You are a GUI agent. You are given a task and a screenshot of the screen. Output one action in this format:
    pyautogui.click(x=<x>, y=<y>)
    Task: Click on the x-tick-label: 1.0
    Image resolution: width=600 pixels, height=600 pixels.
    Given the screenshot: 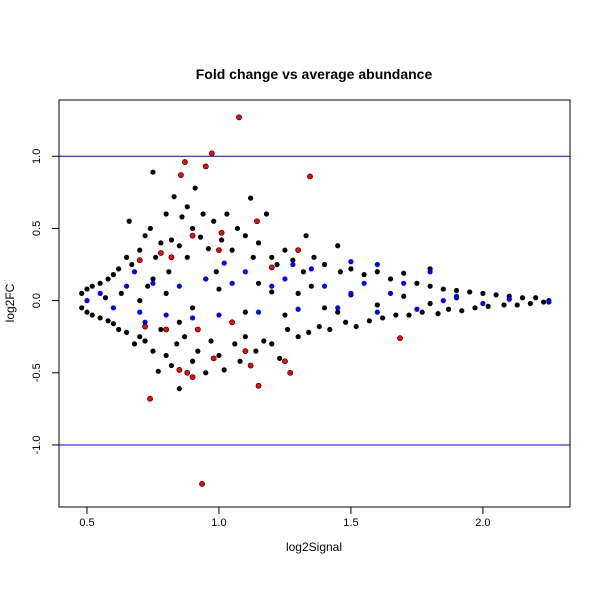 What is the action you would take?
    pyautogui.click(x=218, y=523)
    